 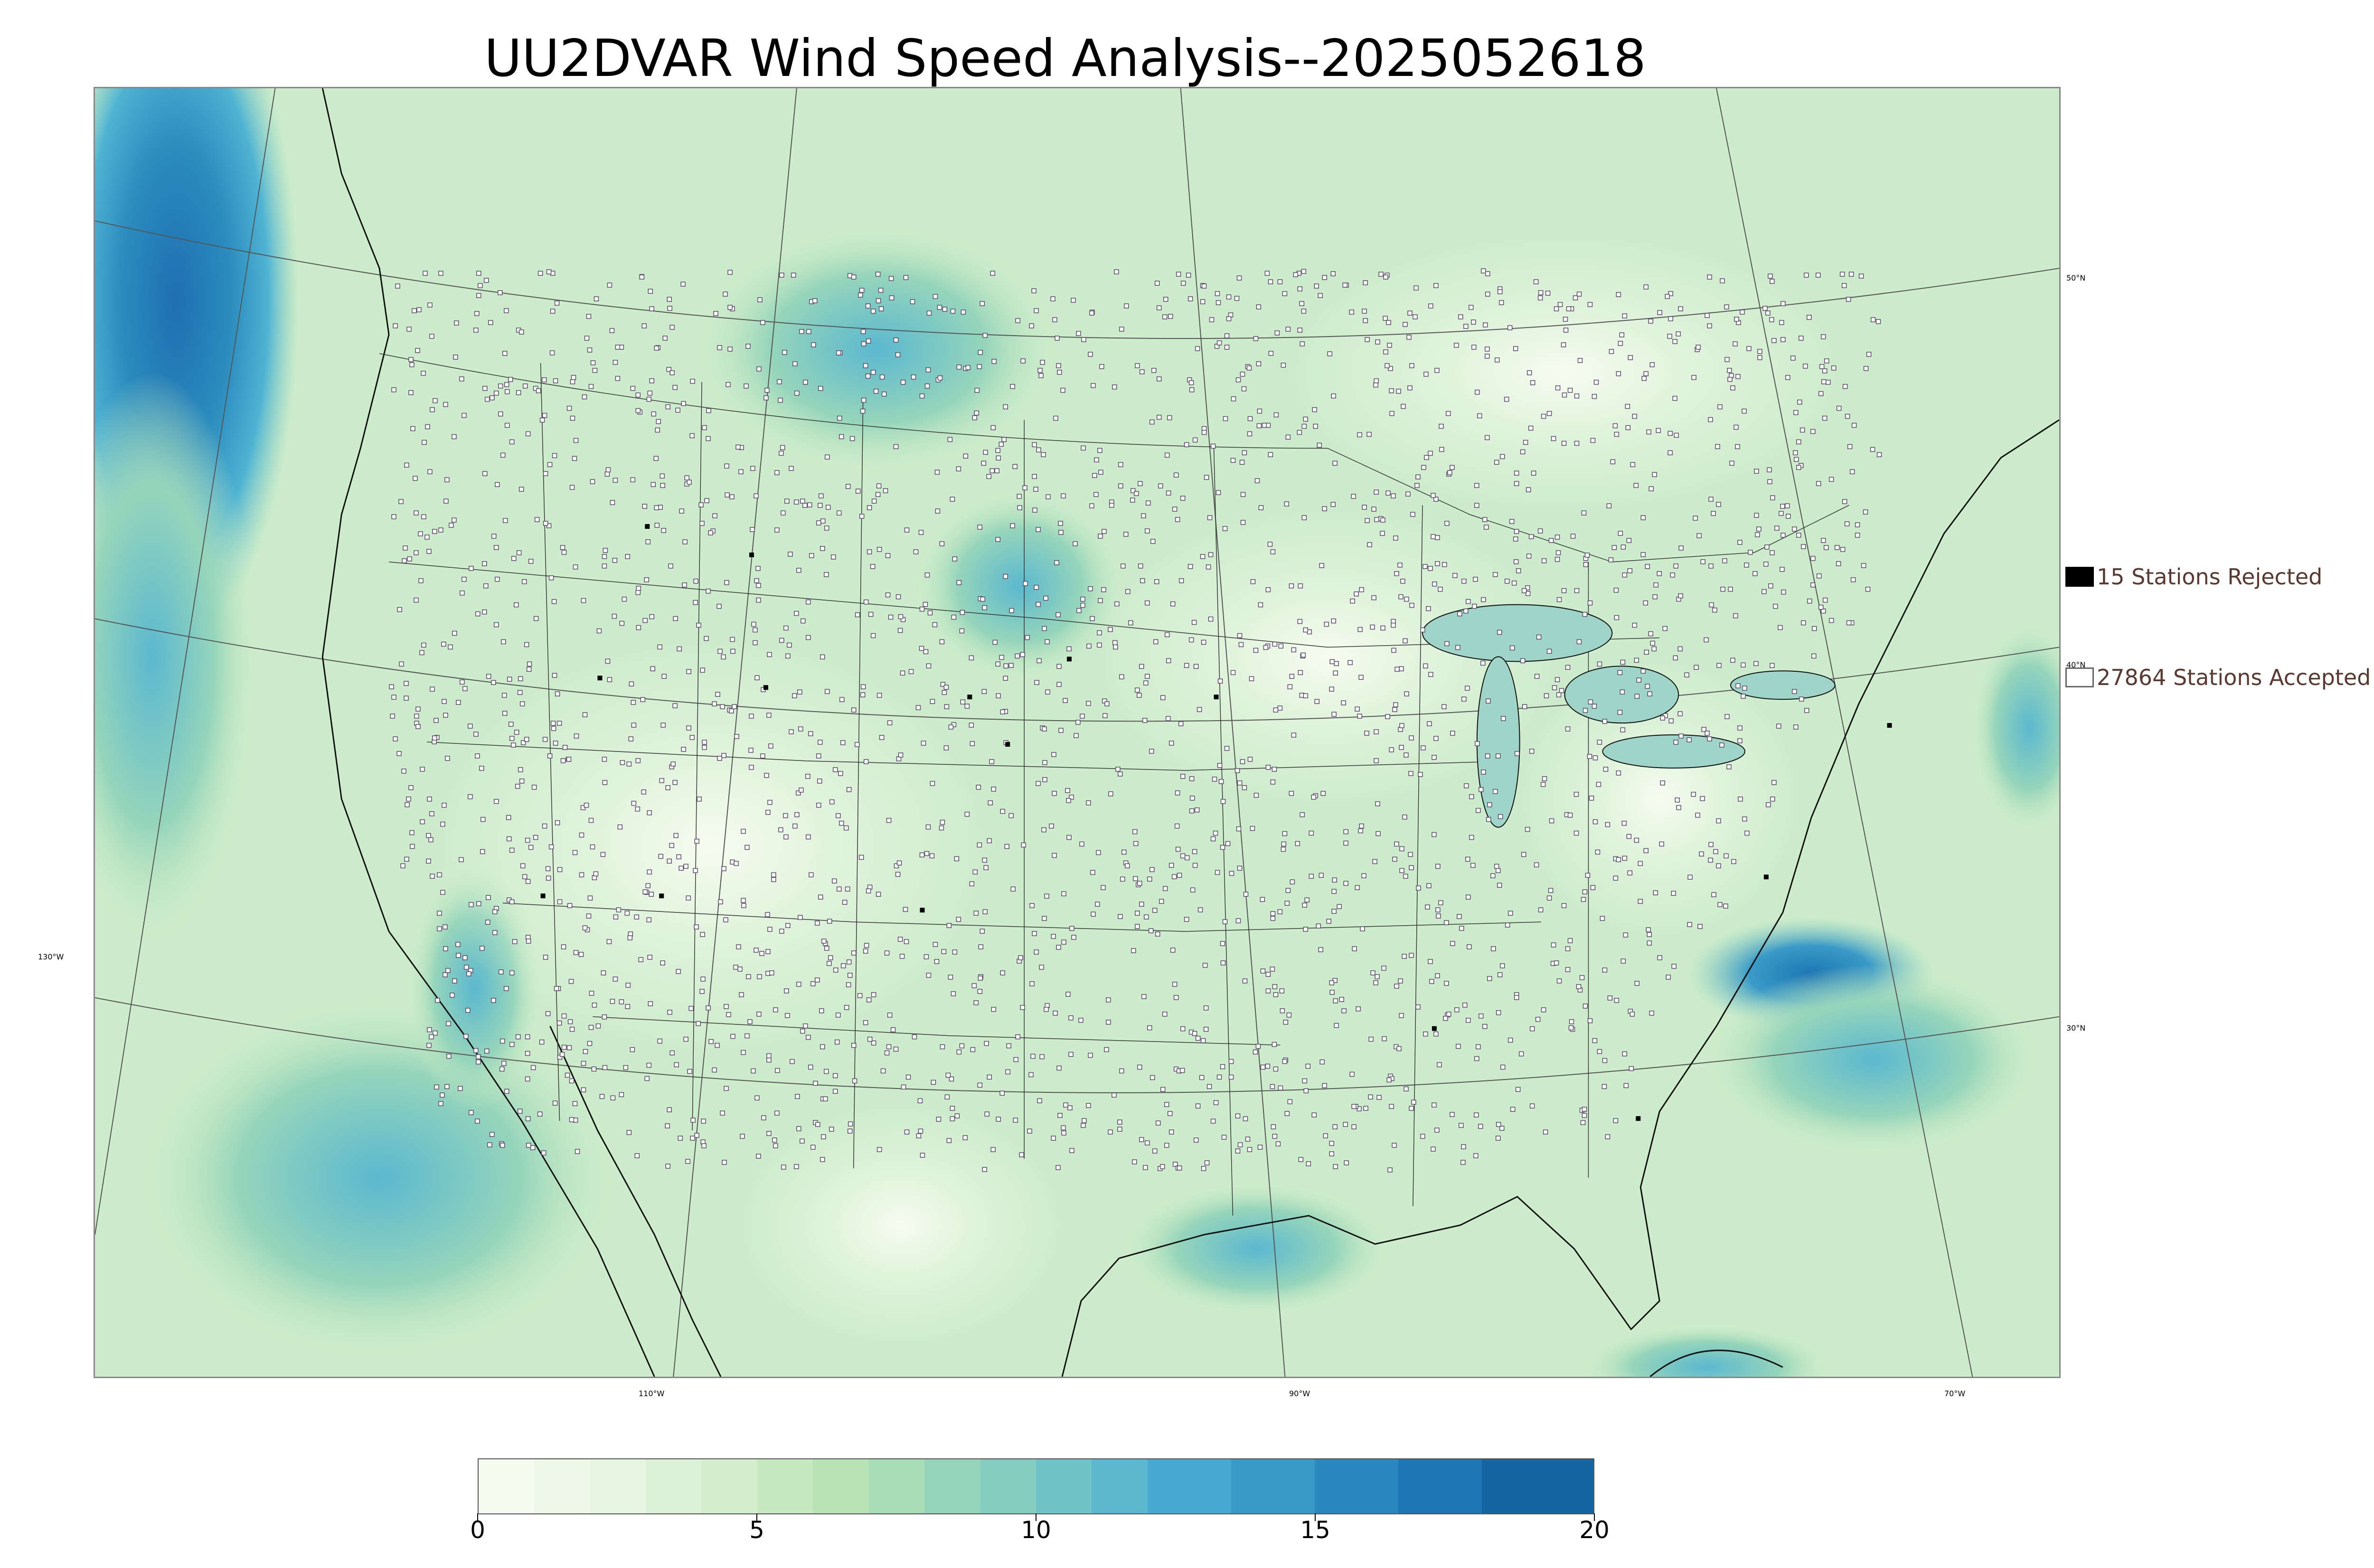 What do you see at coordinates (1036, 1486) in the screenshot?
I see `colorbar` at bounding box center [1036, 1486].